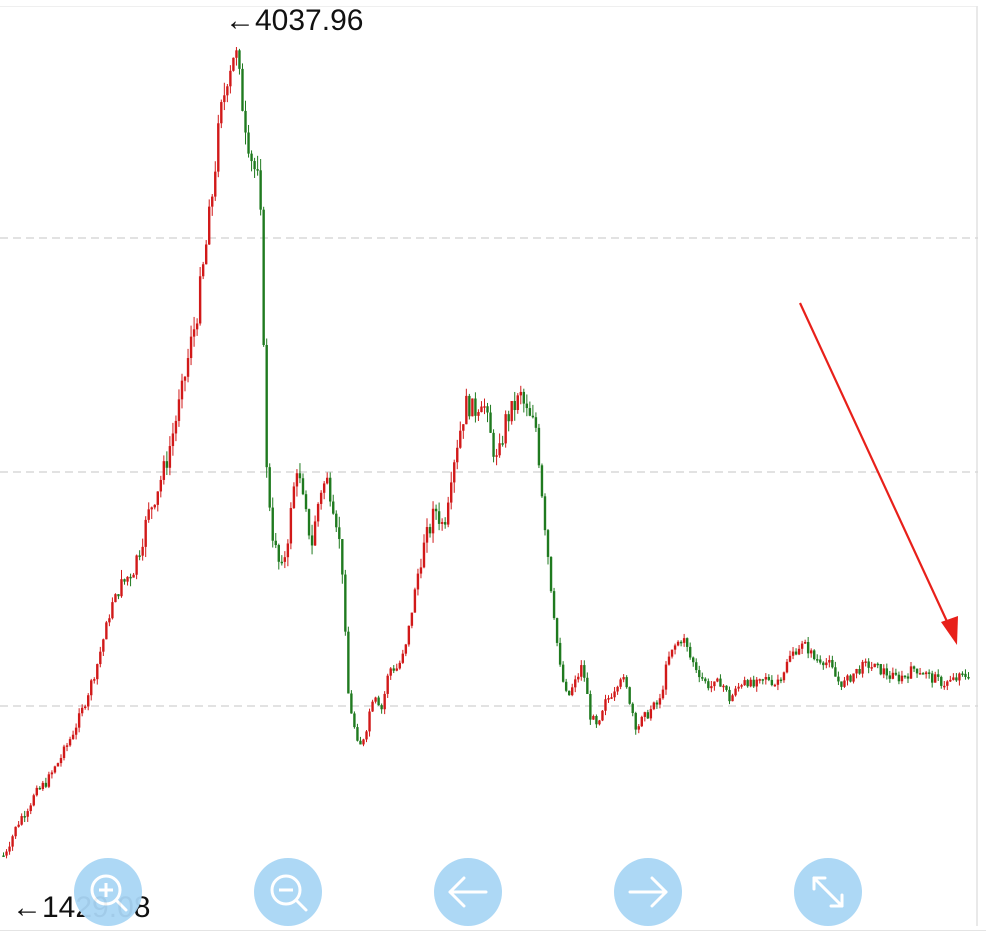 The height and width of the screenshot is (951, 986). Describe the element at coordinates (648, 892) in the screenshot. I see `pan-right-button` at that location.